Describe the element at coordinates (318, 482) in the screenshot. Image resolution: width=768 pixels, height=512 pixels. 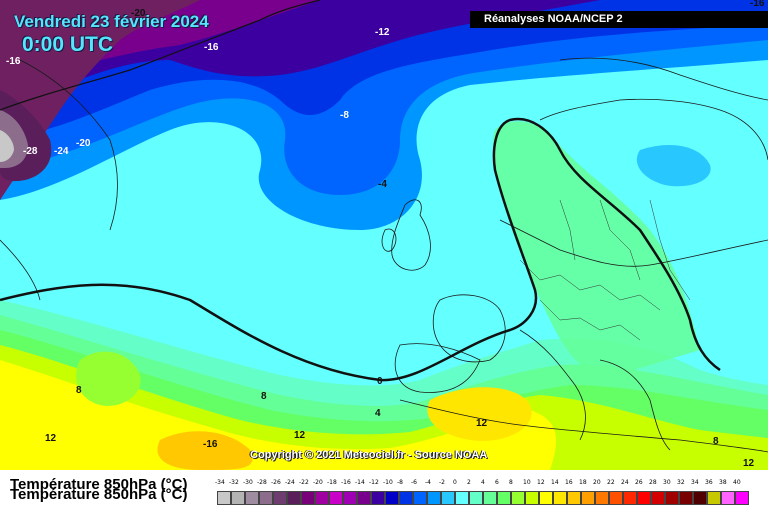
I see `legend-tick-label: -20` at that location.